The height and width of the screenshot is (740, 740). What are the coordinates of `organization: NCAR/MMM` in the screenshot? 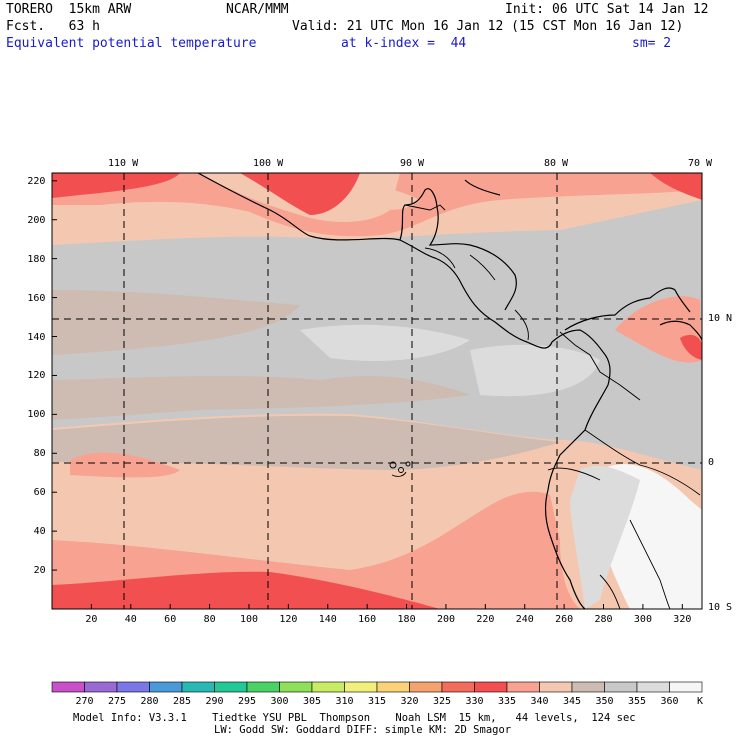 It's located at (257, 9).